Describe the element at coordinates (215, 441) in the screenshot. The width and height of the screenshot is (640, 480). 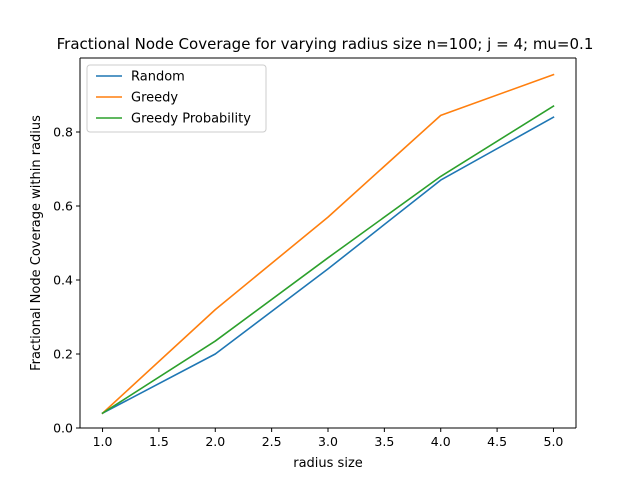
I see `x-tick-label: 2.0` at that location.